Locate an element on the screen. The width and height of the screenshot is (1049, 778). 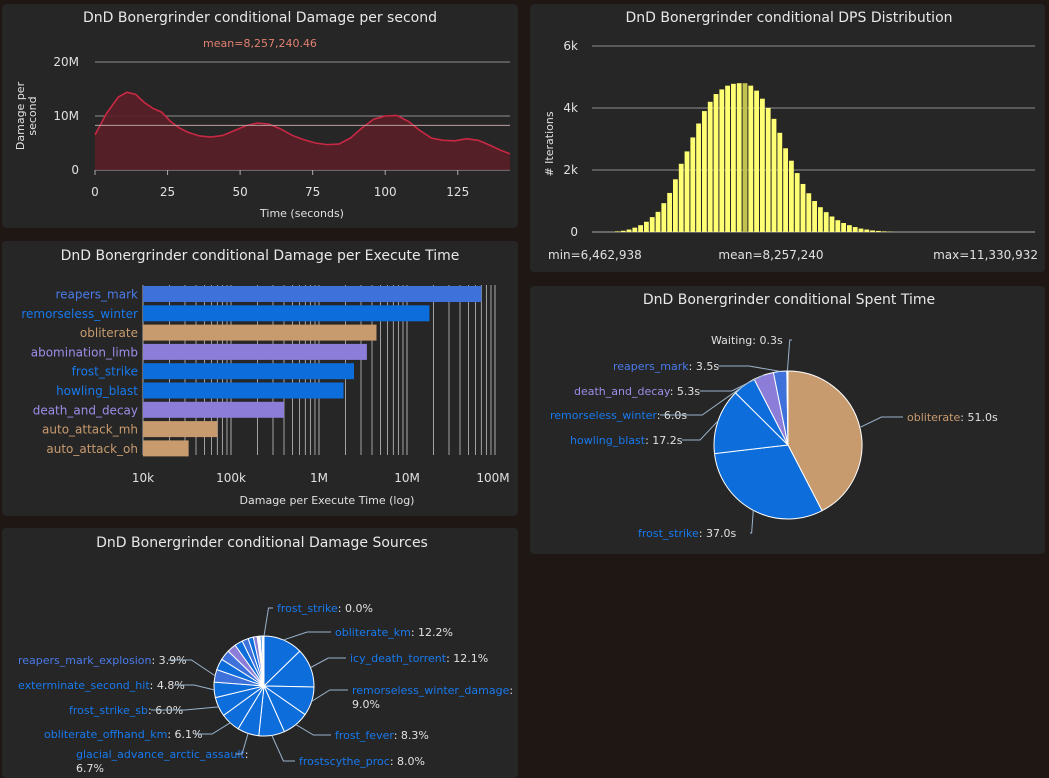
slice-label-obliterate: obliterate: 51.0s is located at coordinates (952, 417).